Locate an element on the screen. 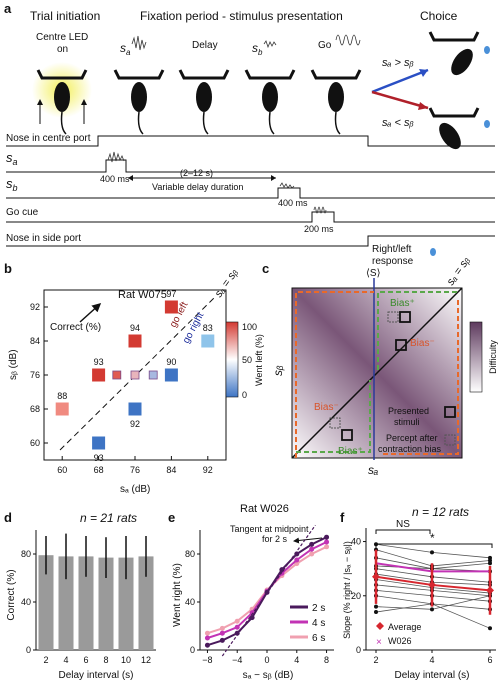 Image resolution: width=501 pixels, height=685 pixels. b-cell-label-6: 94 is located at coordinates (135, 328).